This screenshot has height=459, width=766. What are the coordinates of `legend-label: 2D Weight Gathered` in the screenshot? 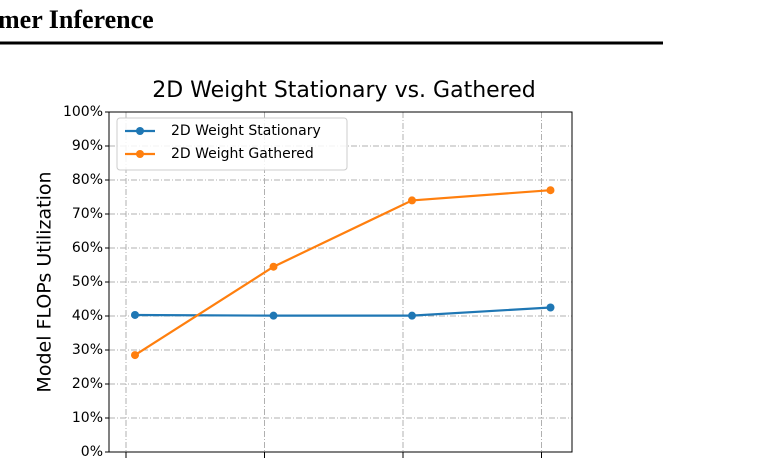 It's located at (242, 154).